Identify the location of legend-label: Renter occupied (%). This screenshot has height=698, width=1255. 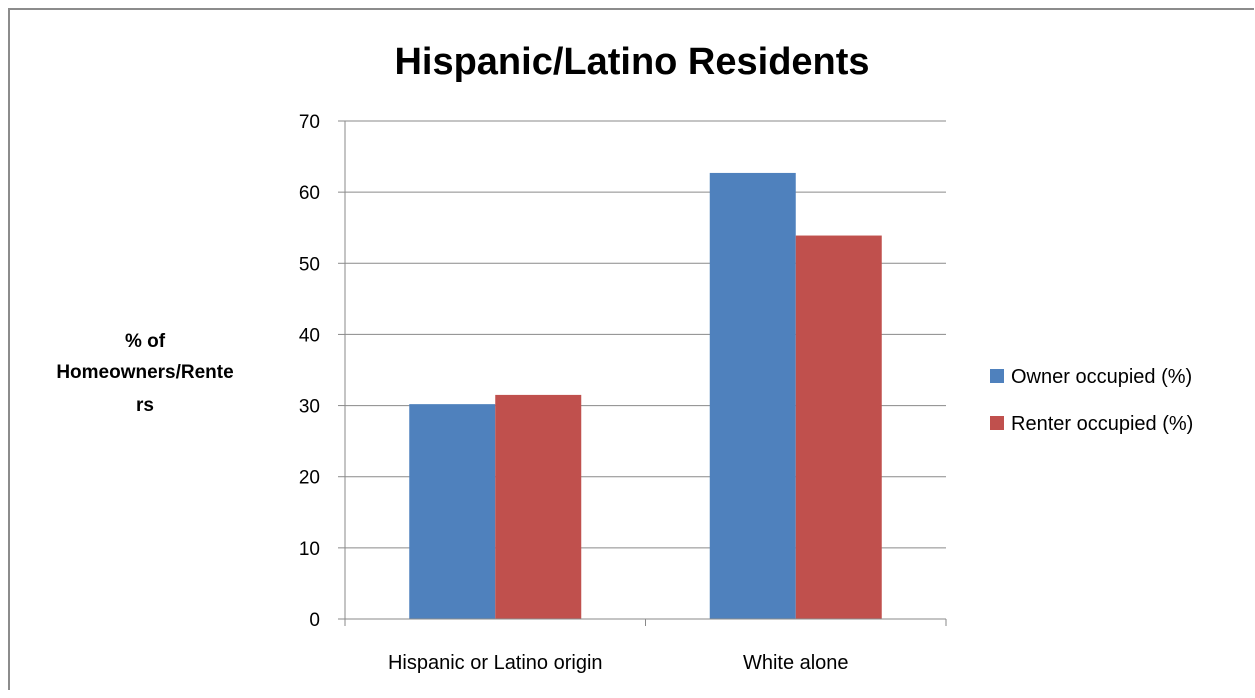
(1102, 424).